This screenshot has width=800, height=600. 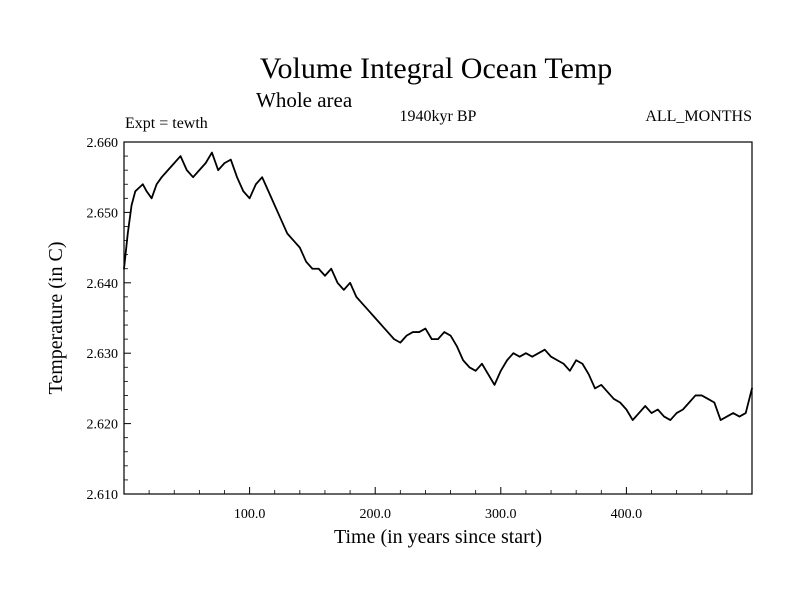 What do you see at coordinates (438, 504) in the screenshot?
I see `x-axis-ticks: 100.0 200.0 300.0 400.0` at bounding box center [438, 504].